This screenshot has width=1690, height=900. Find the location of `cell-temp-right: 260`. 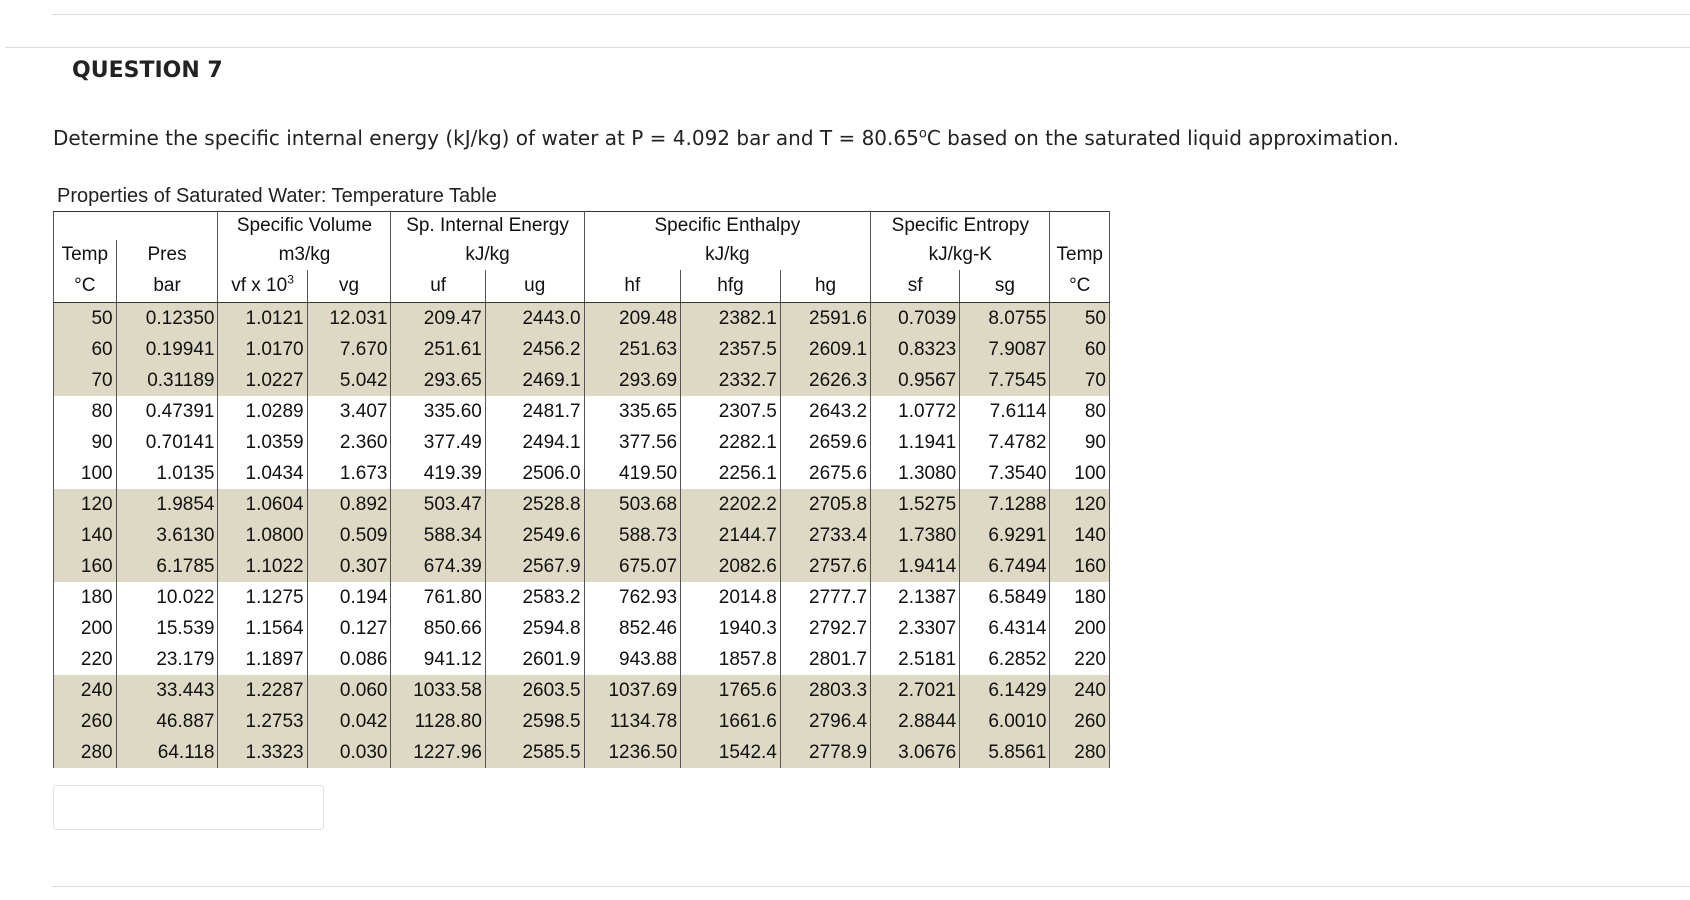

cell-temp-right: 260 is located at coordinates (1079, 721).